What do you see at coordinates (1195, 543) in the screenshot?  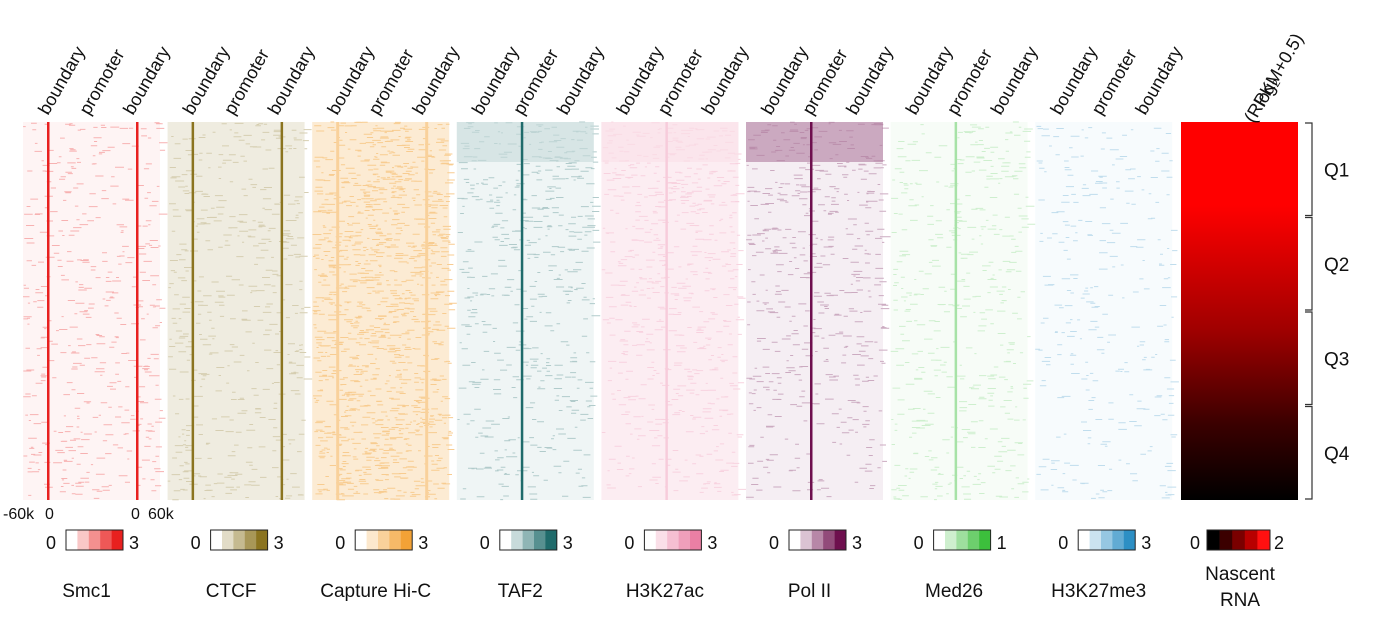 I see `rna-scale-min: 0` at bounding box center [1195, 543].